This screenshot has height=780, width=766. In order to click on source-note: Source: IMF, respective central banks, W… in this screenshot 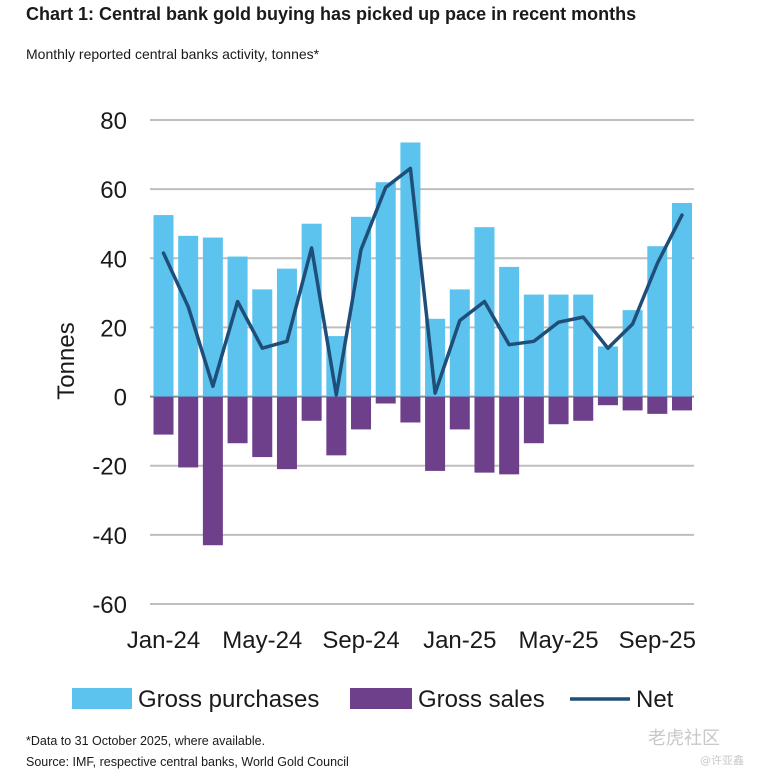, I will do `click(187, 762)`.